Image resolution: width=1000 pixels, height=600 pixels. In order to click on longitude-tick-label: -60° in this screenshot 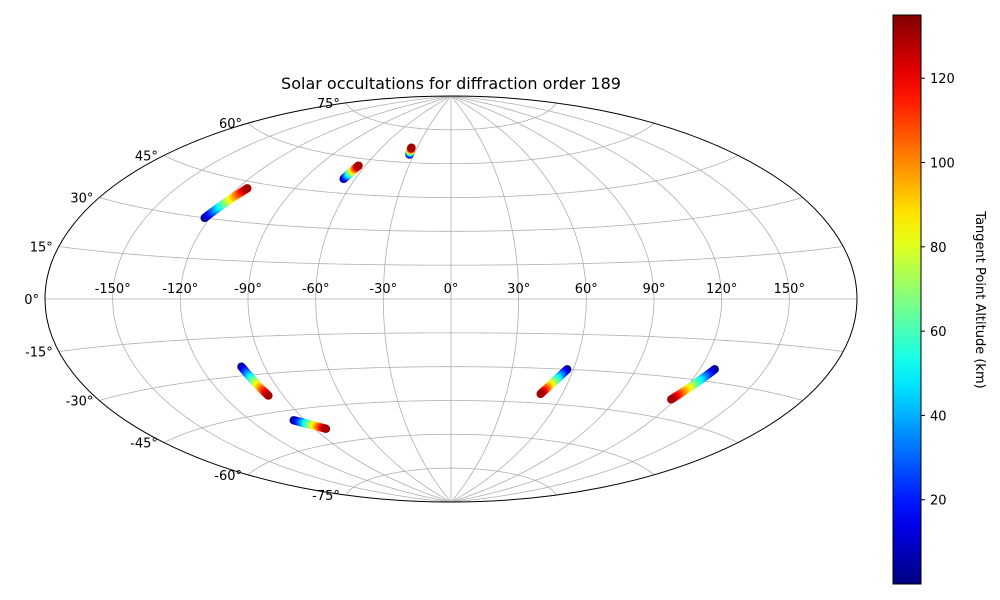, I will do `click(316, 289)`.